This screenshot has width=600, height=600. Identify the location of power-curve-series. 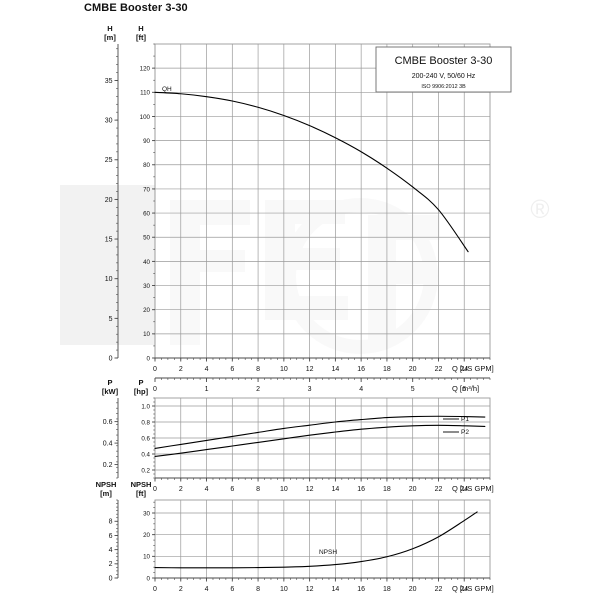
(320, 436).